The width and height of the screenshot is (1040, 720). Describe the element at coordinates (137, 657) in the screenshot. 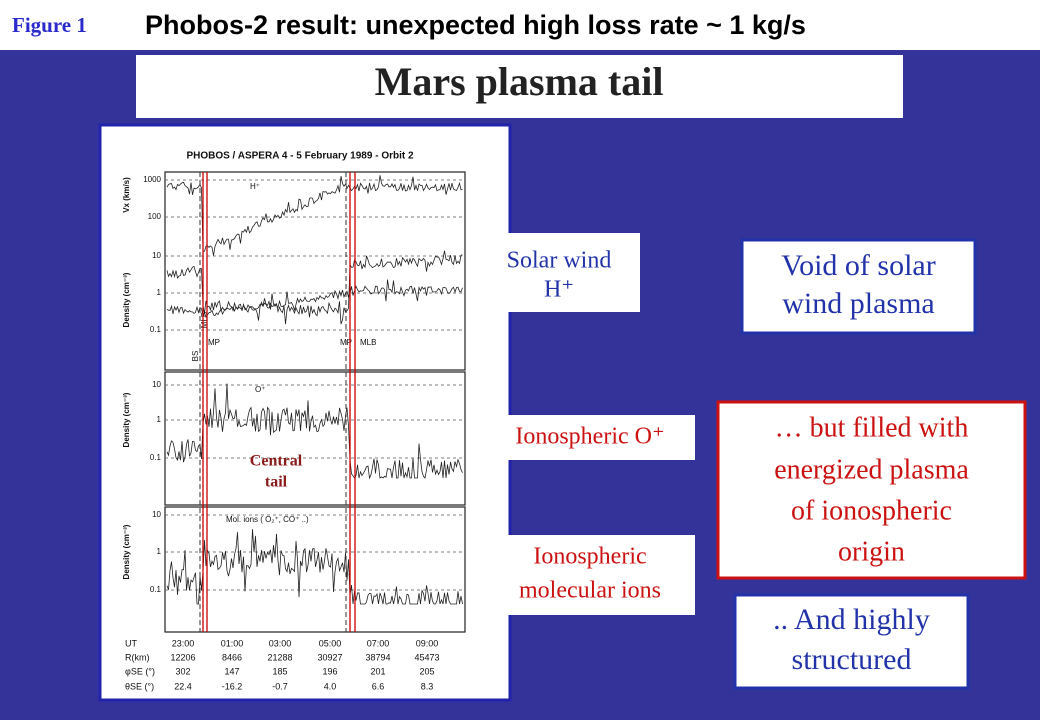

I see `table-row-label: R(km)` at that location.